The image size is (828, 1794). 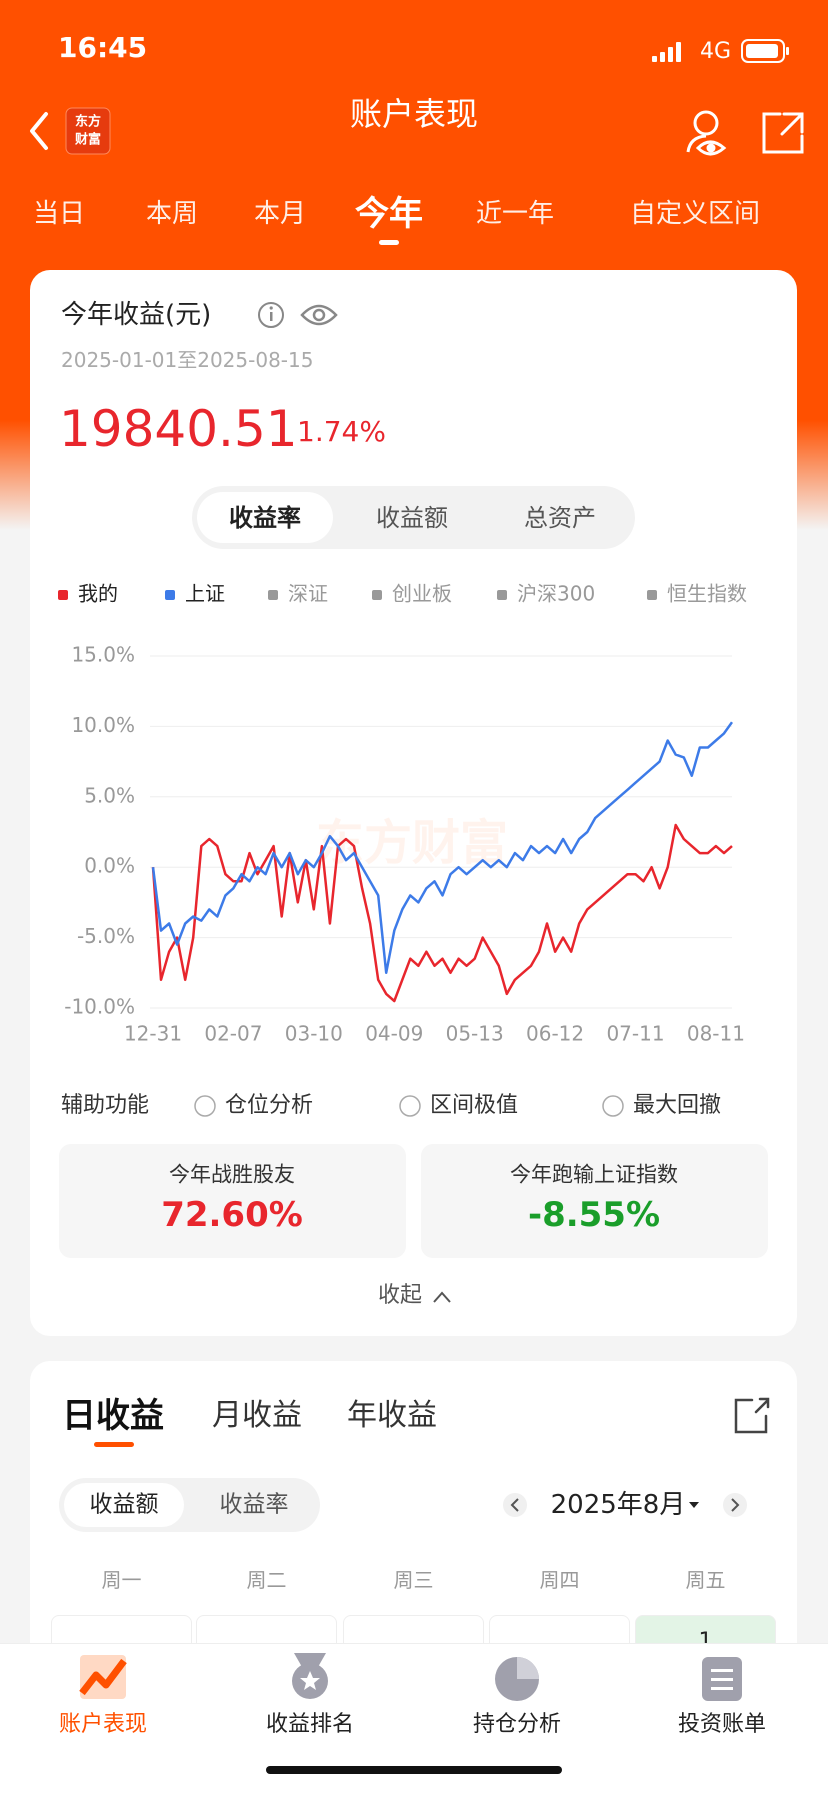 I want to click on aux-option: 最大回撤, so click(x=677, y=1105).